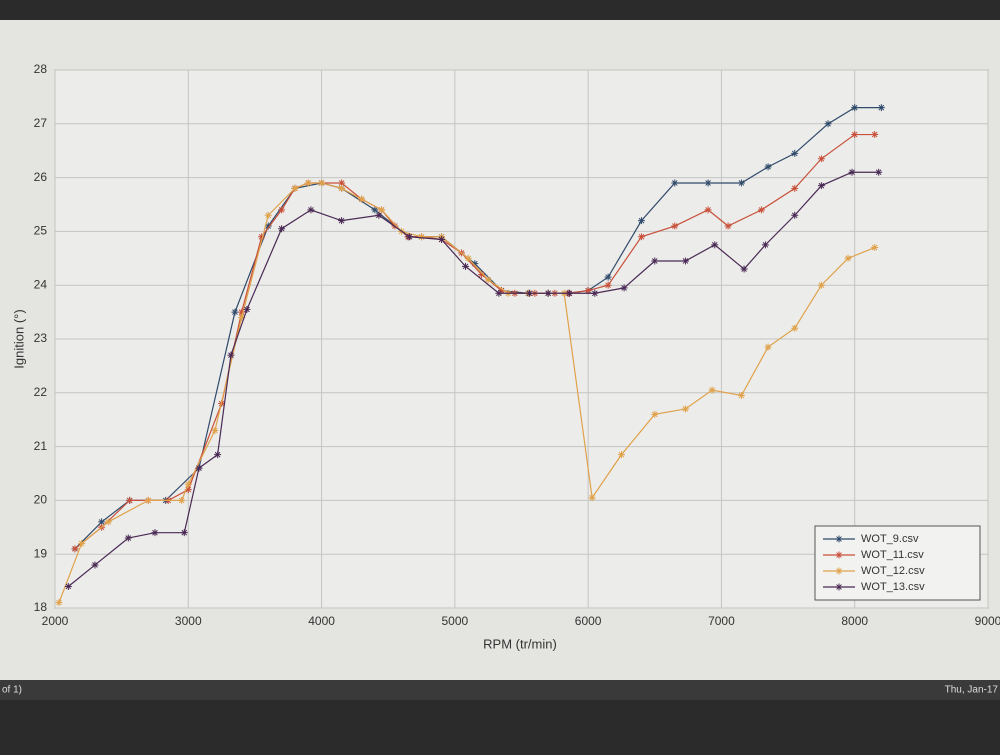  I want to click on y-tick-label: 25, so click(41, 231).